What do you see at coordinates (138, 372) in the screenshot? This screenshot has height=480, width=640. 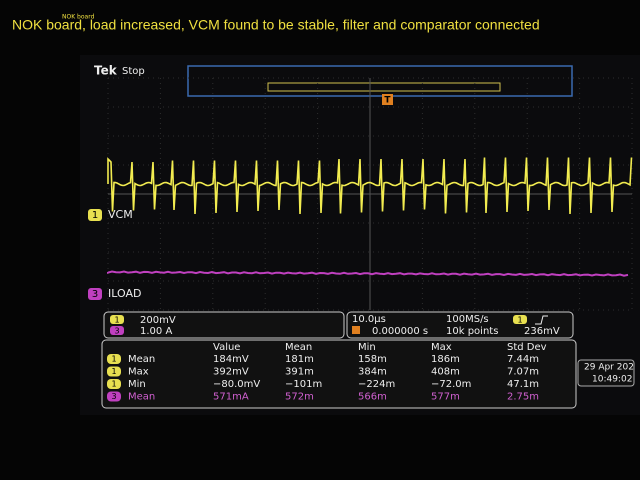 I see `row-name: Max` at bounding box center [138, 372].